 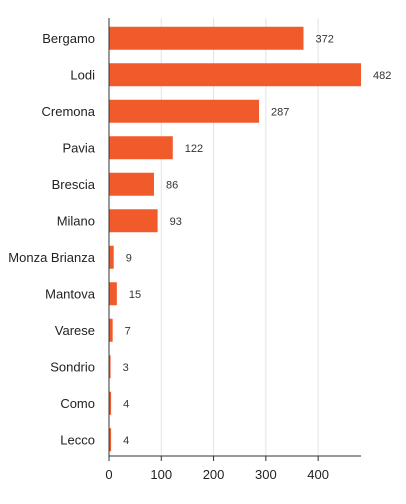 I want to click on bar-como, so click(x=110, y=403).